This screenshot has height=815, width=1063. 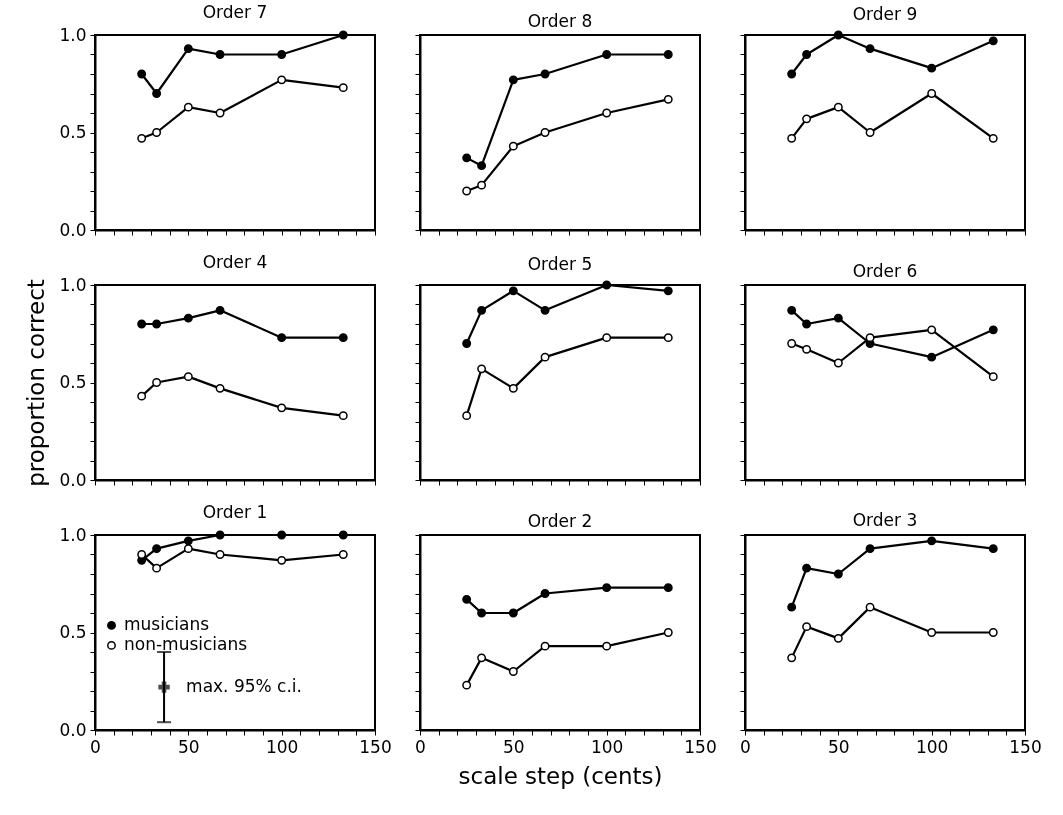 I want to click on y-axis-title: proportion correct, so click(x=36, y=383).